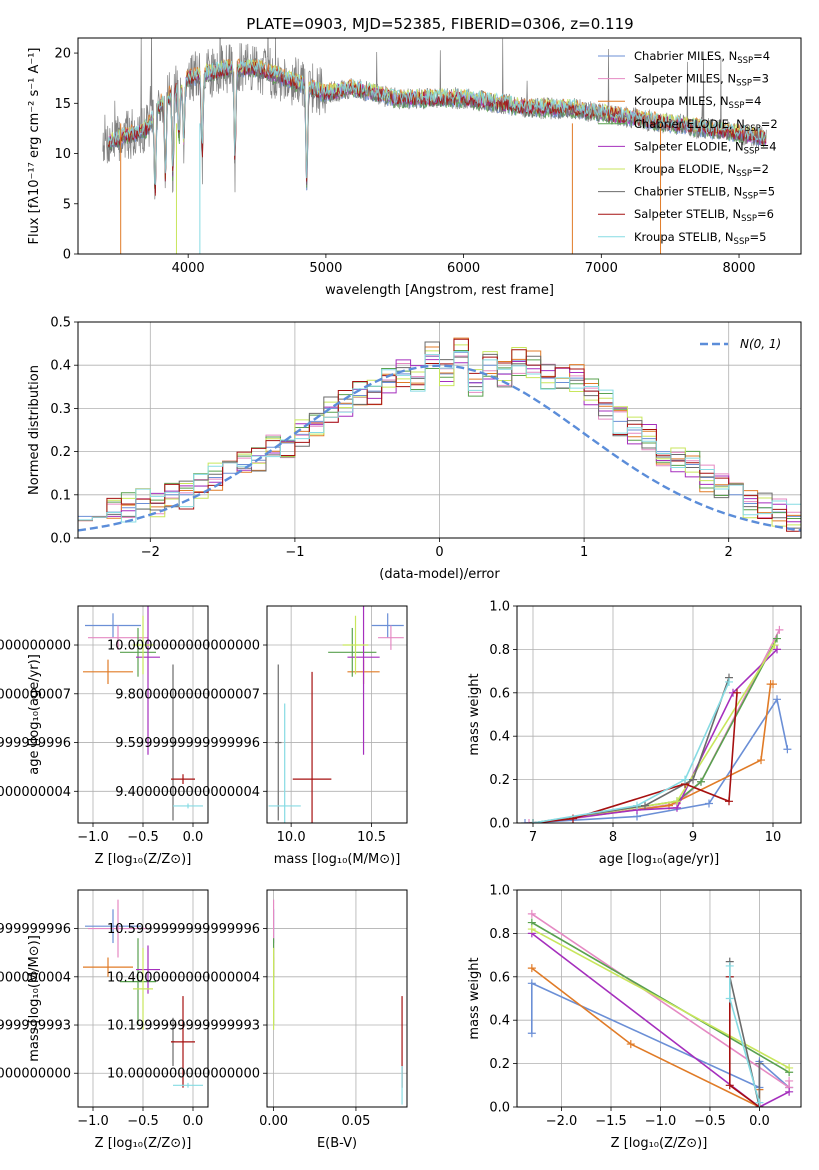  I want to click on legend-entry: N(0, 1), so click(760, 344).